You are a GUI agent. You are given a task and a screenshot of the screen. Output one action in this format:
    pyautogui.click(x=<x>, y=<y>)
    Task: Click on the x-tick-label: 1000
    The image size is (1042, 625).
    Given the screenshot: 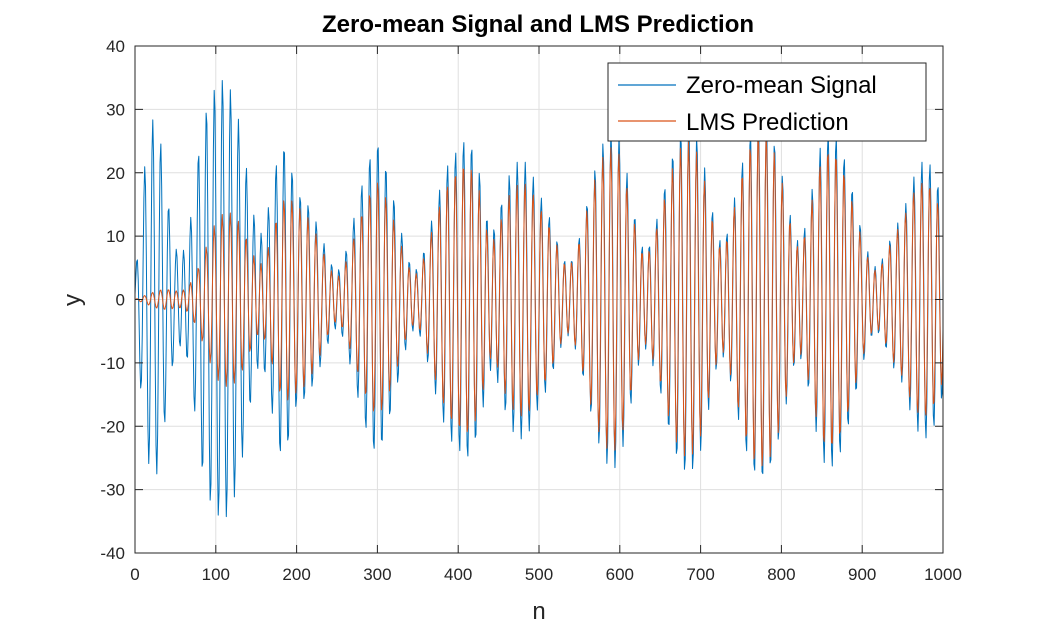 What is the action you would take?
    pyautogui.click(x=943, y=574)
    